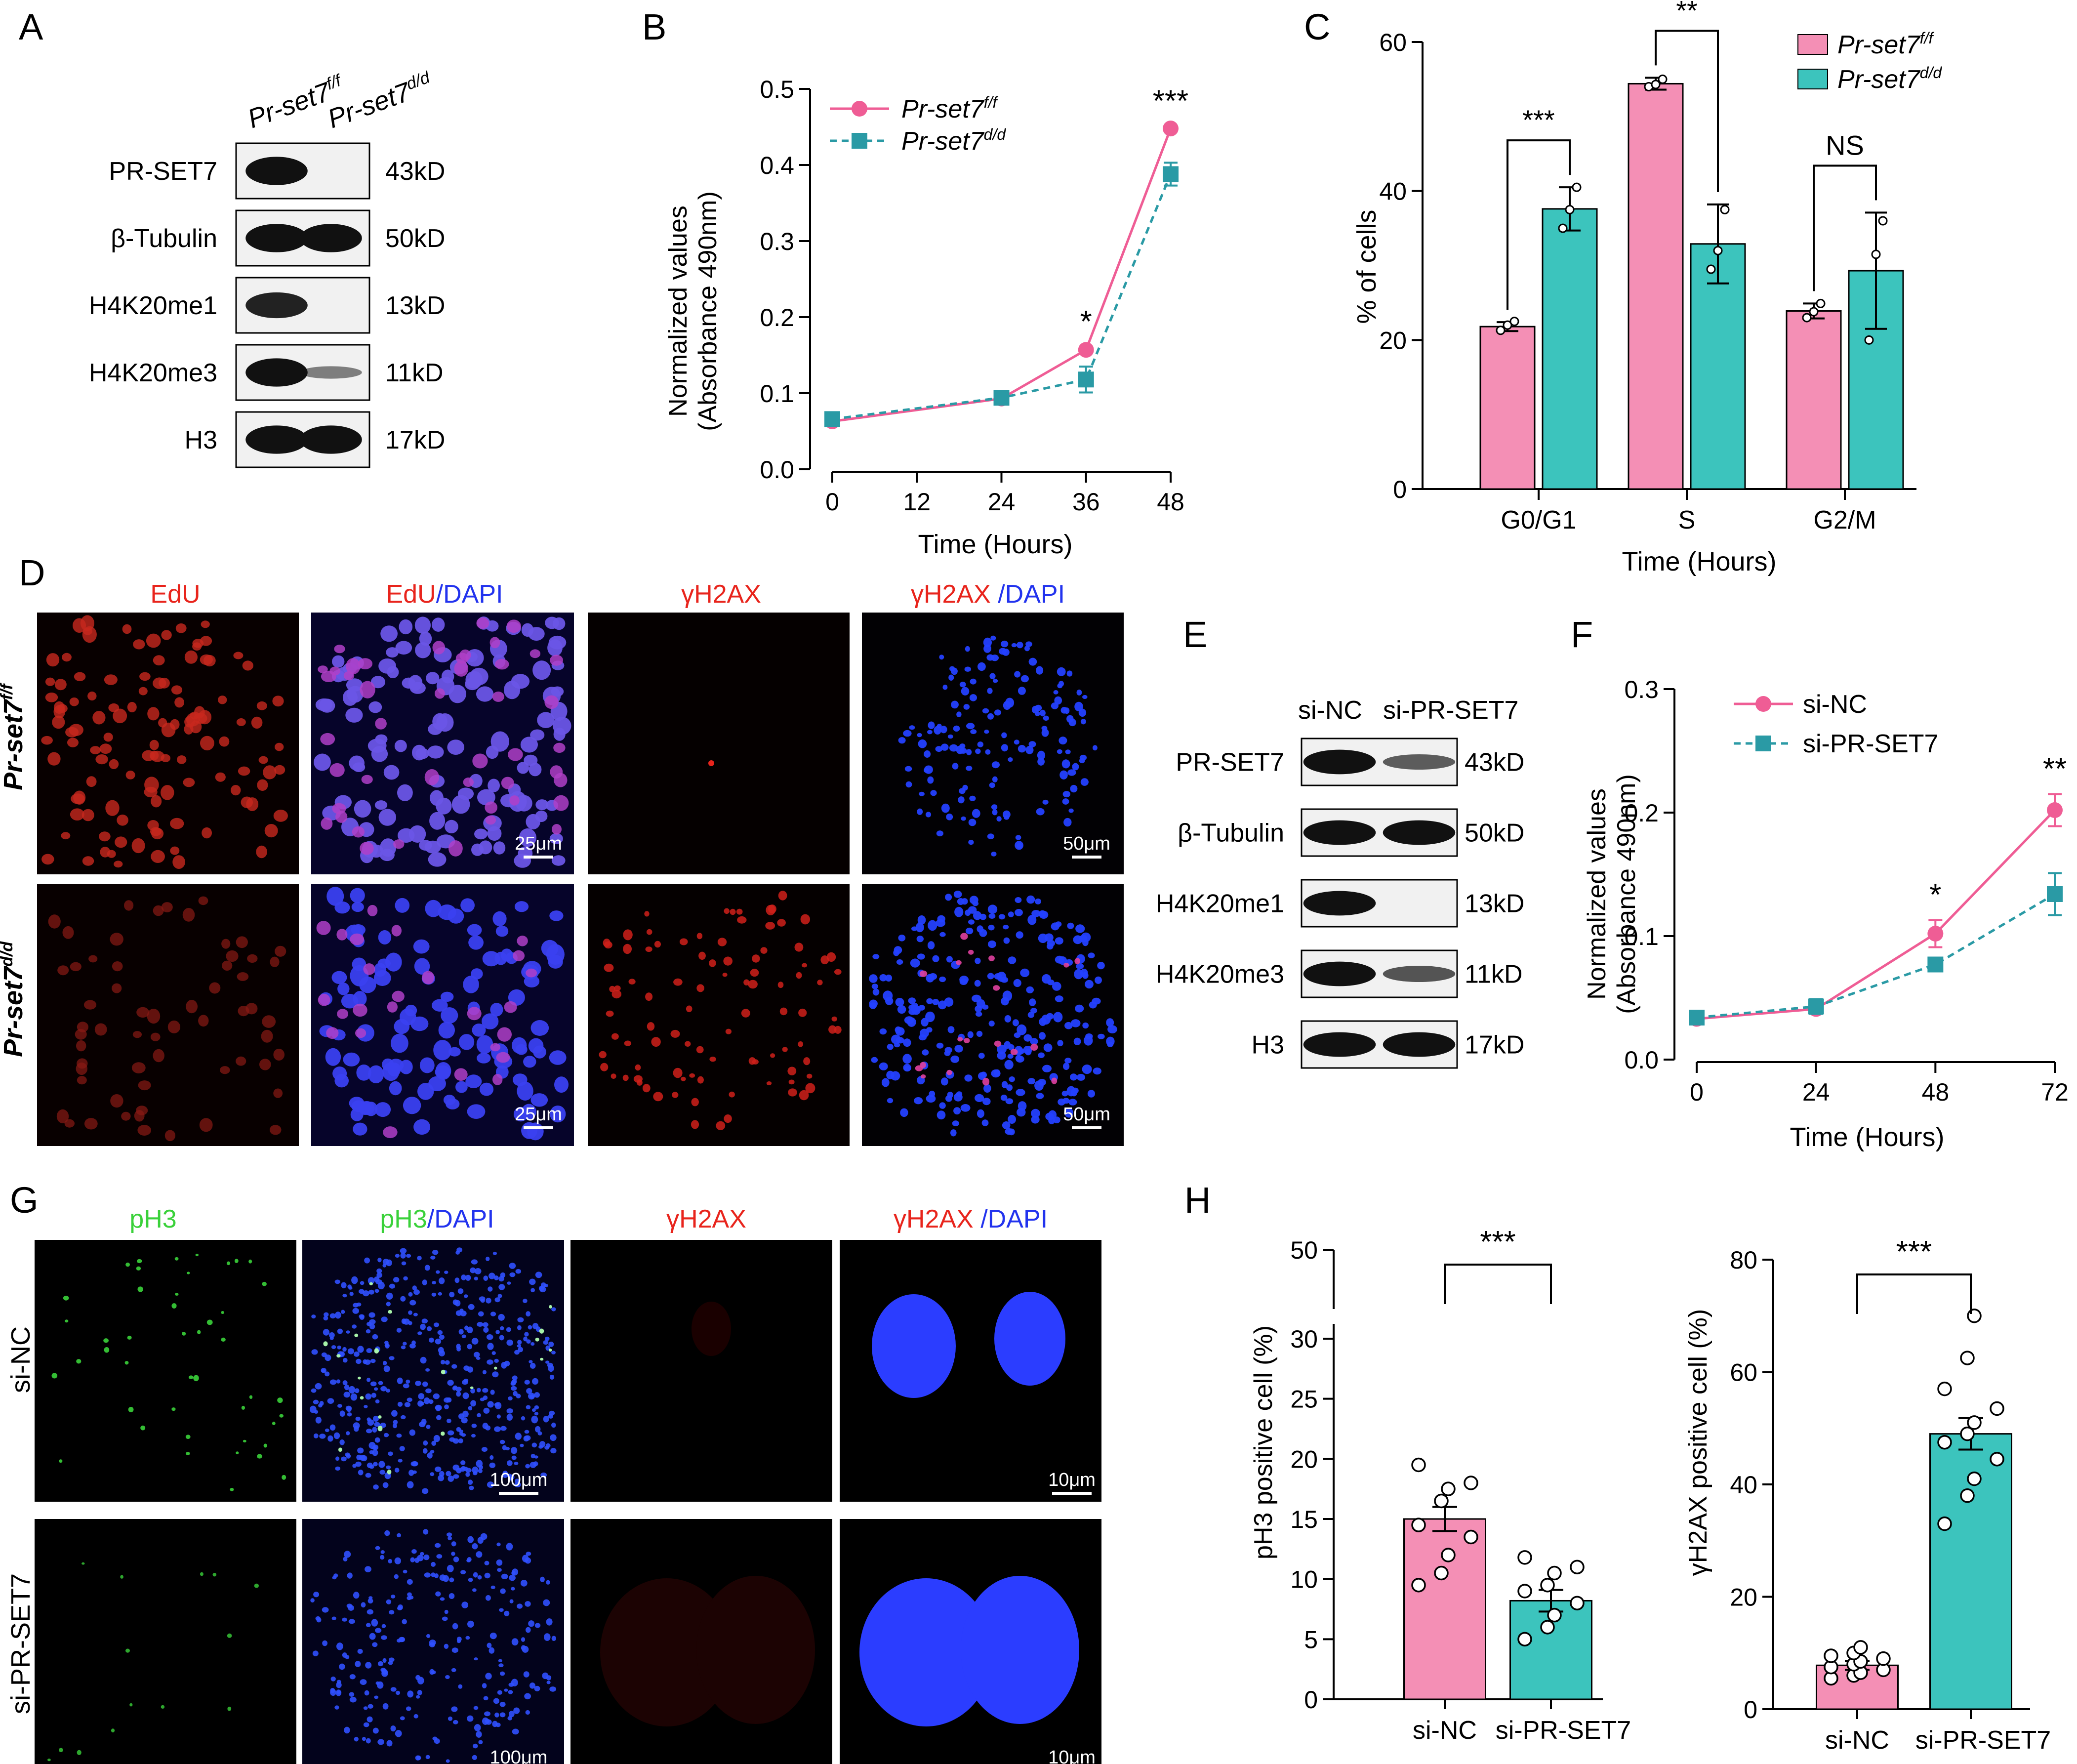 The image size is (2077, 1764). What do you see at coordinates (1936, 1092) in the screenshot?
I see `f-x-tick-label-2: 48` at bounding box center [1936, 1092].